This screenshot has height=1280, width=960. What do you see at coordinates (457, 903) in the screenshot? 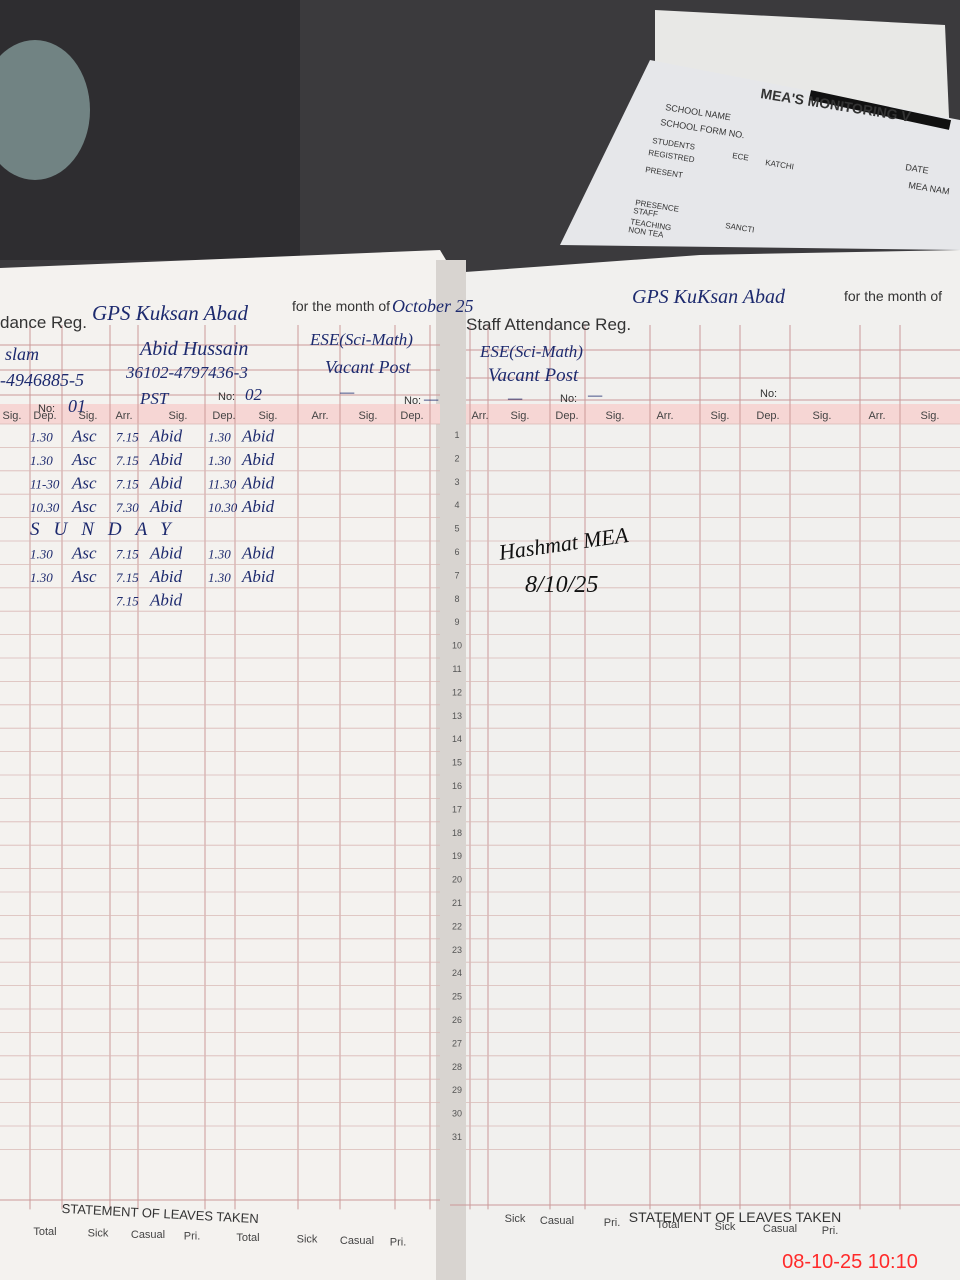
I see `day-number: 21` at bounding box center [457, 903].